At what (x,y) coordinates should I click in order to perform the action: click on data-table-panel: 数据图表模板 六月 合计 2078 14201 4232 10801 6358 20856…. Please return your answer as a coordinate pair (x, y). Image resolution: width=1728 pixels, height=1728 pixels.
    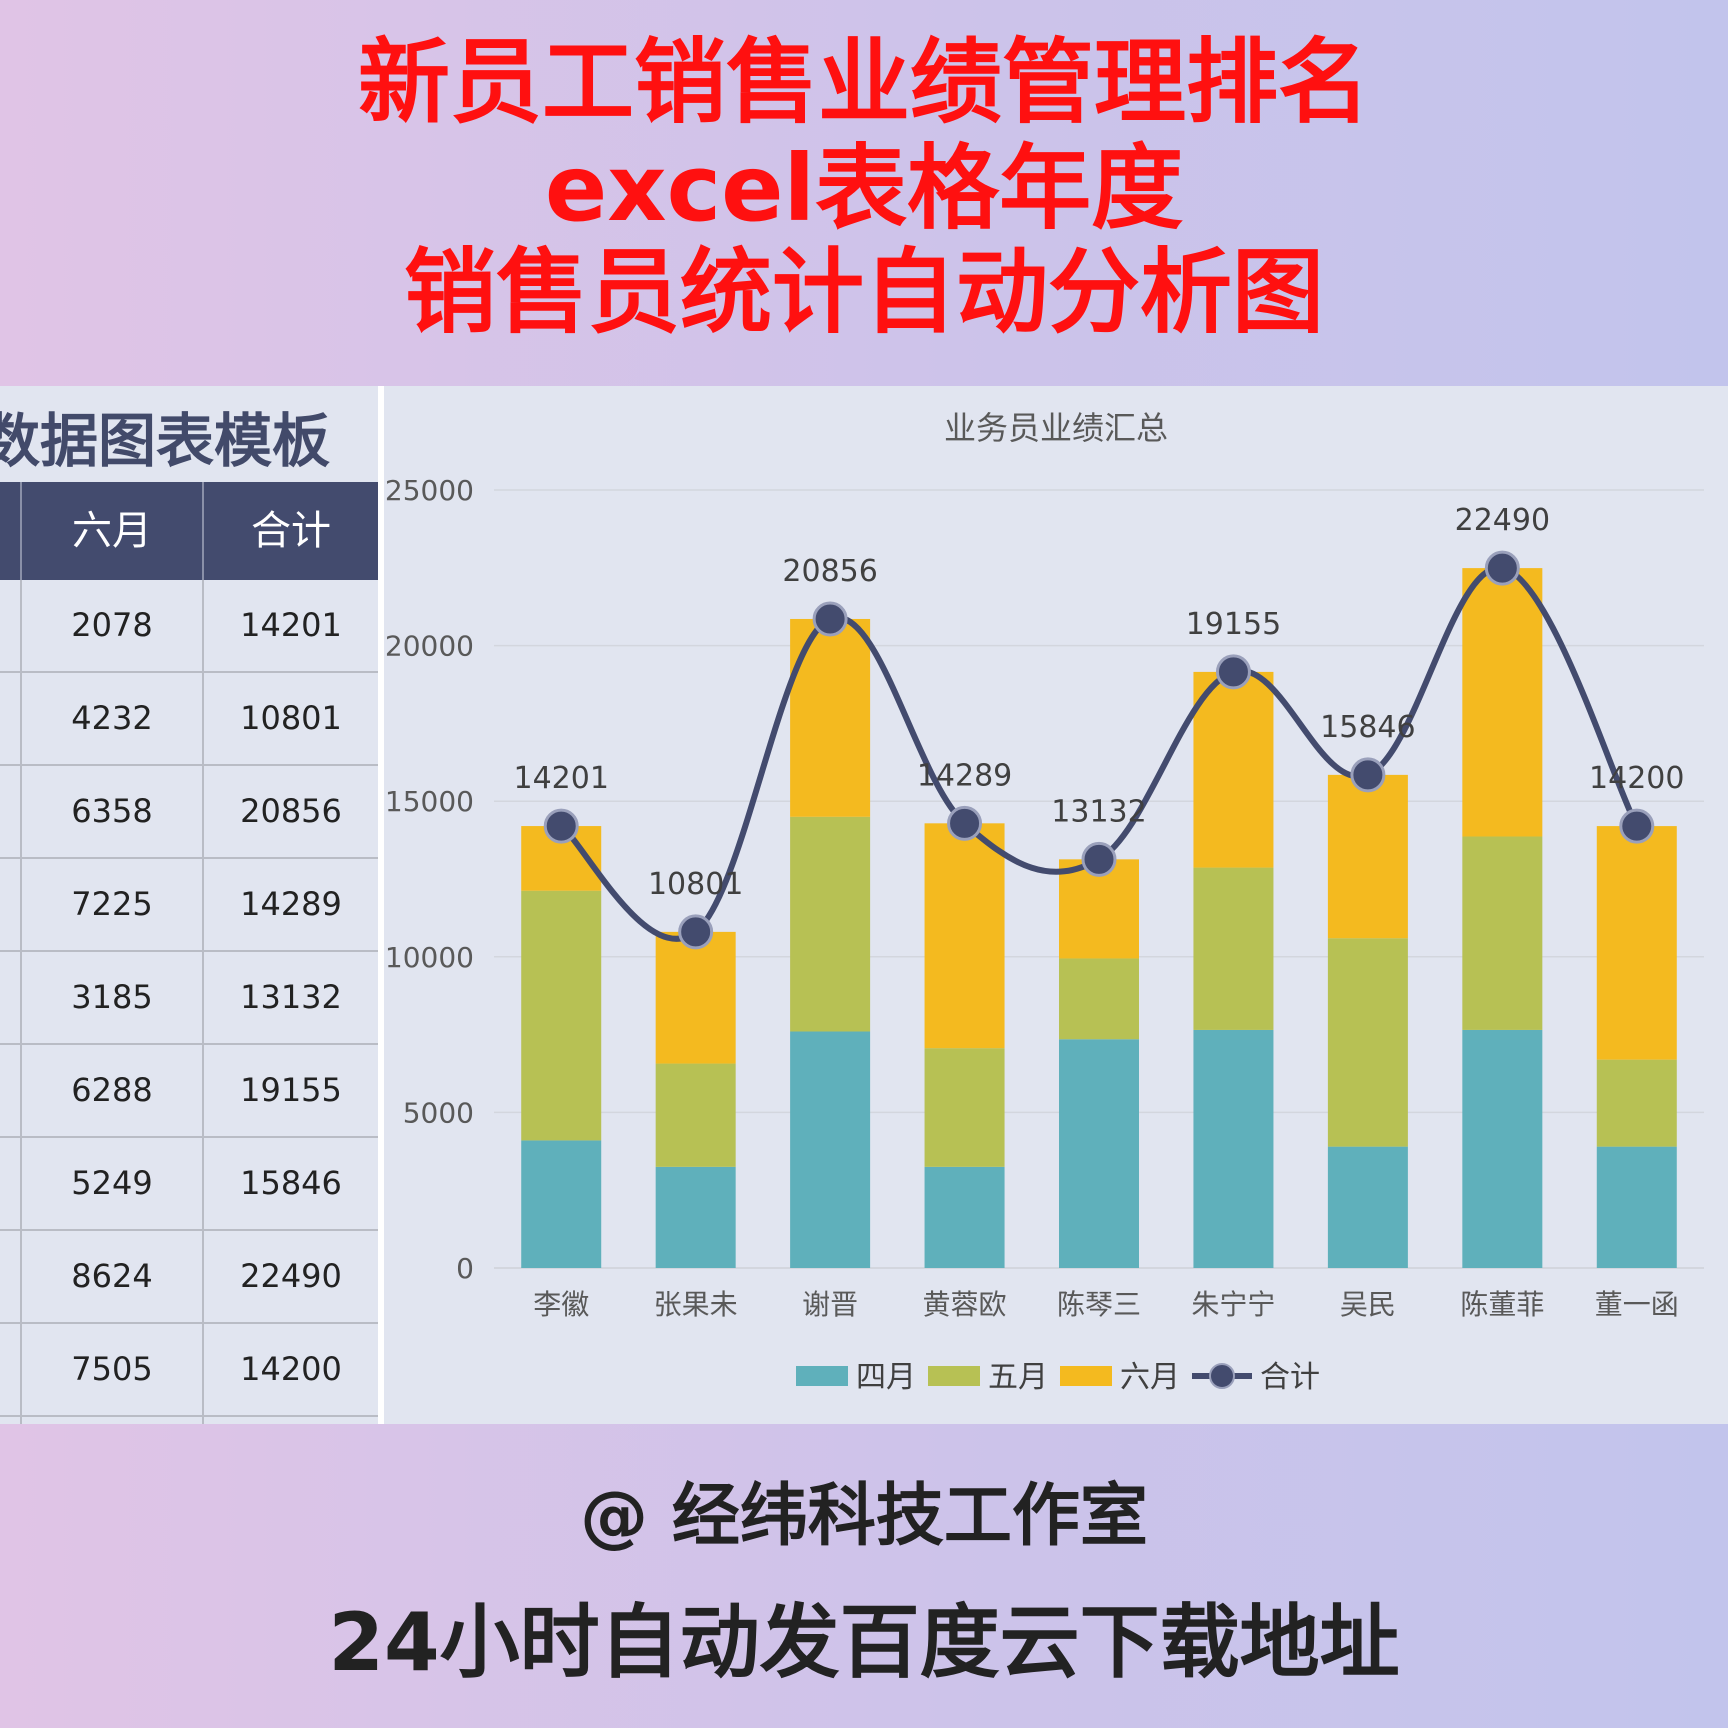
    Looking at the image, I should click on (189, 905).